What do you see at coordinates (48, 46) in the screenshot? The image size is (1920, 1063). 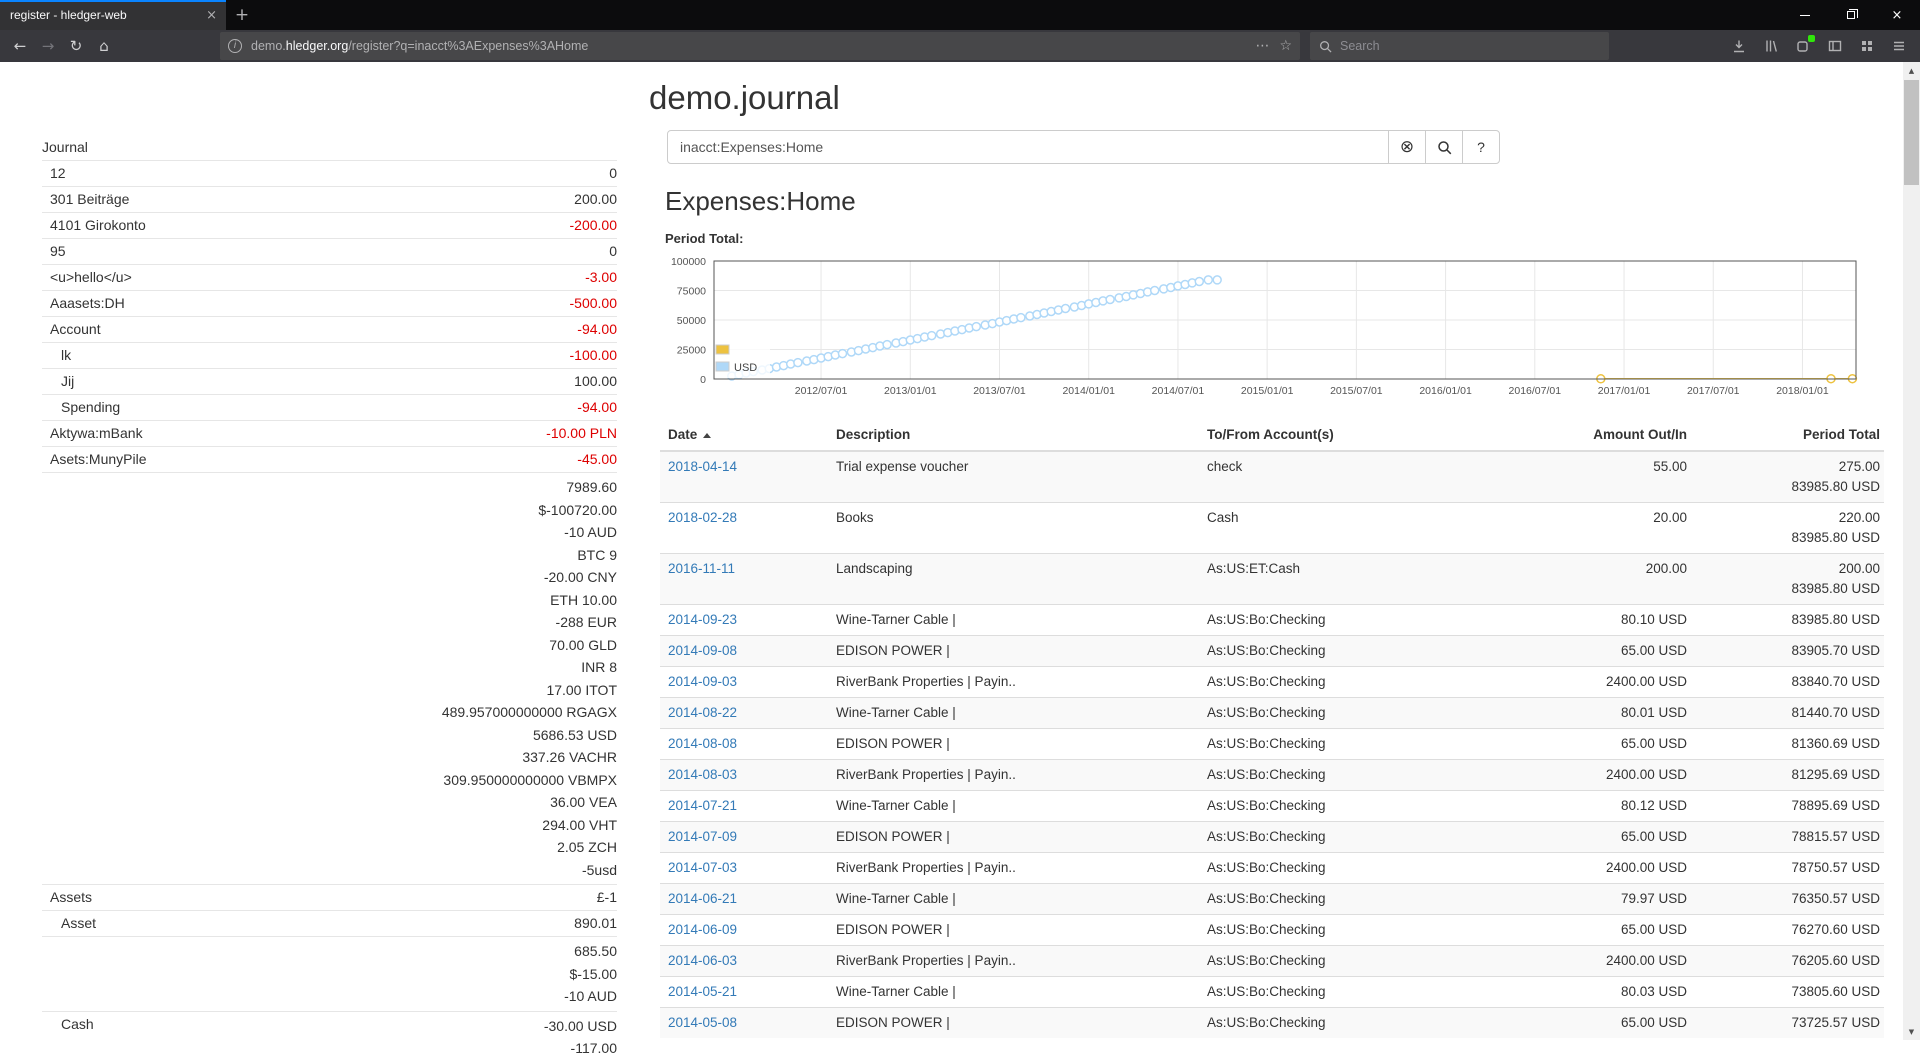 I see `forward-button: →` at bounding box center [48, 46].